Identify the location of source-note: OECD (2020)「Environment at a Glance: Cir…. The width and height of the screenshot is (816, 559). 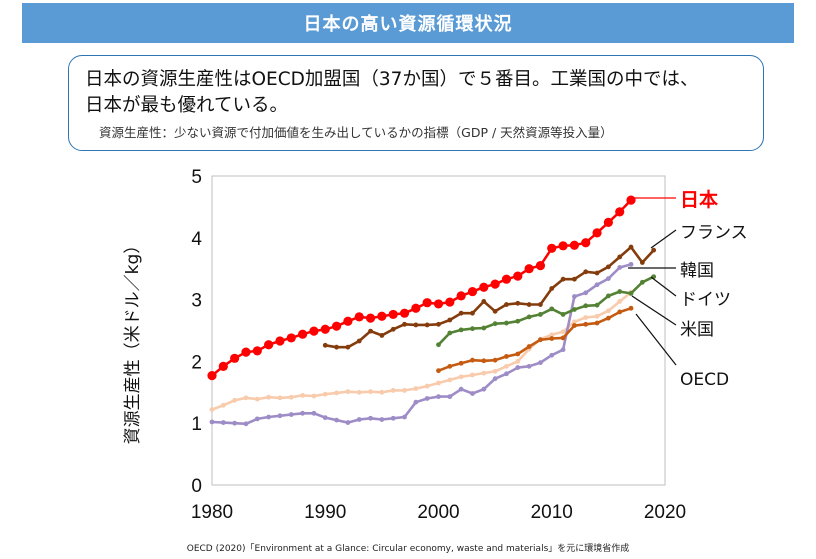
(408, 549).